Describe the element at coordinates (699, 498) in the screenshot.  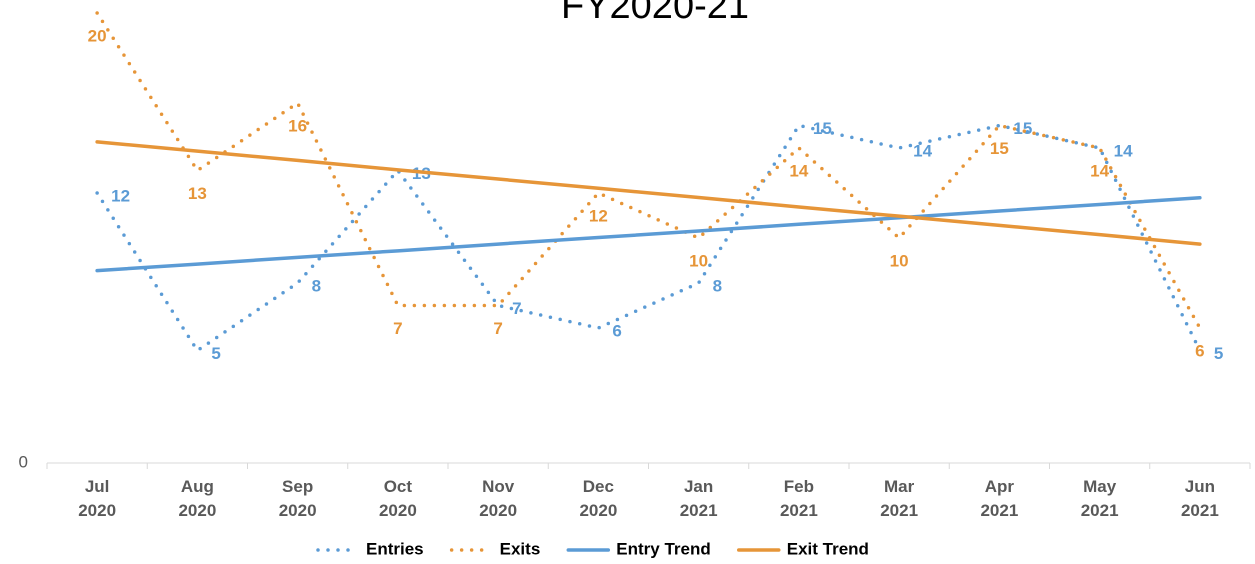
I see `x-tick-label: Jan 2021` at that location.